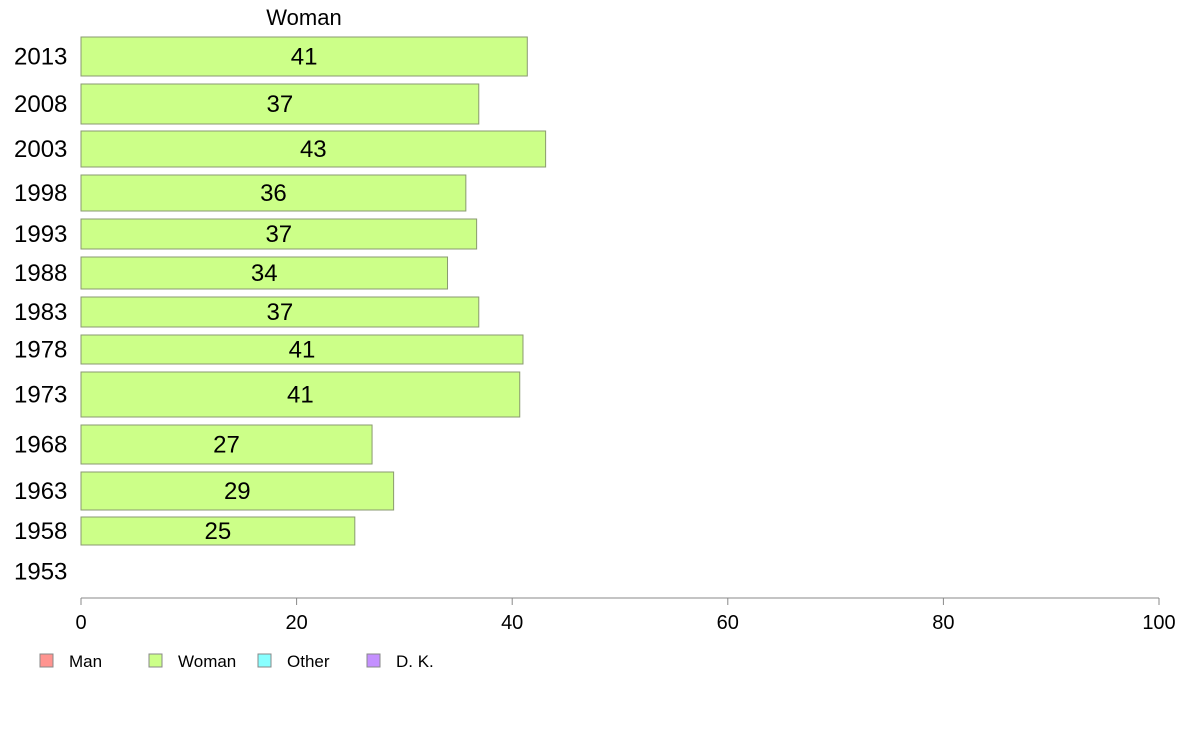 Image resolution: width=1188 pixels, height=736 pixels. Describe the element at coordinates (415, 661) in the screenshot. I see `legend-label: D. K.` at that location.